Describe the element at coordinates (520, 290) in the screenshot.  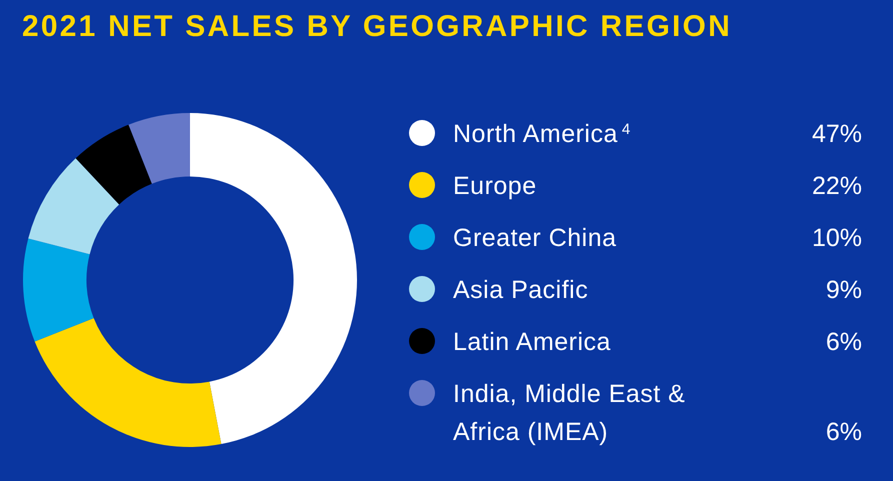
I see `legend-label: Asia Pacific` at that location.